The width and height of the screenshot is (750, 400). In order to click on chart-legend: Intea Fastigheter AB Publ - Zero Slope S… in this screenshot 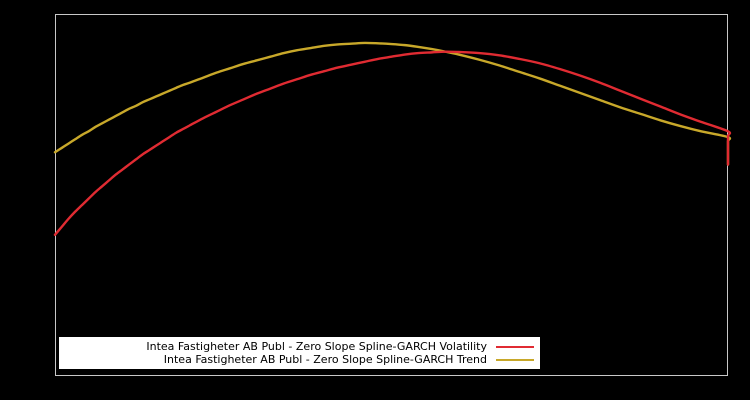, I will do `click(299, 353)`.